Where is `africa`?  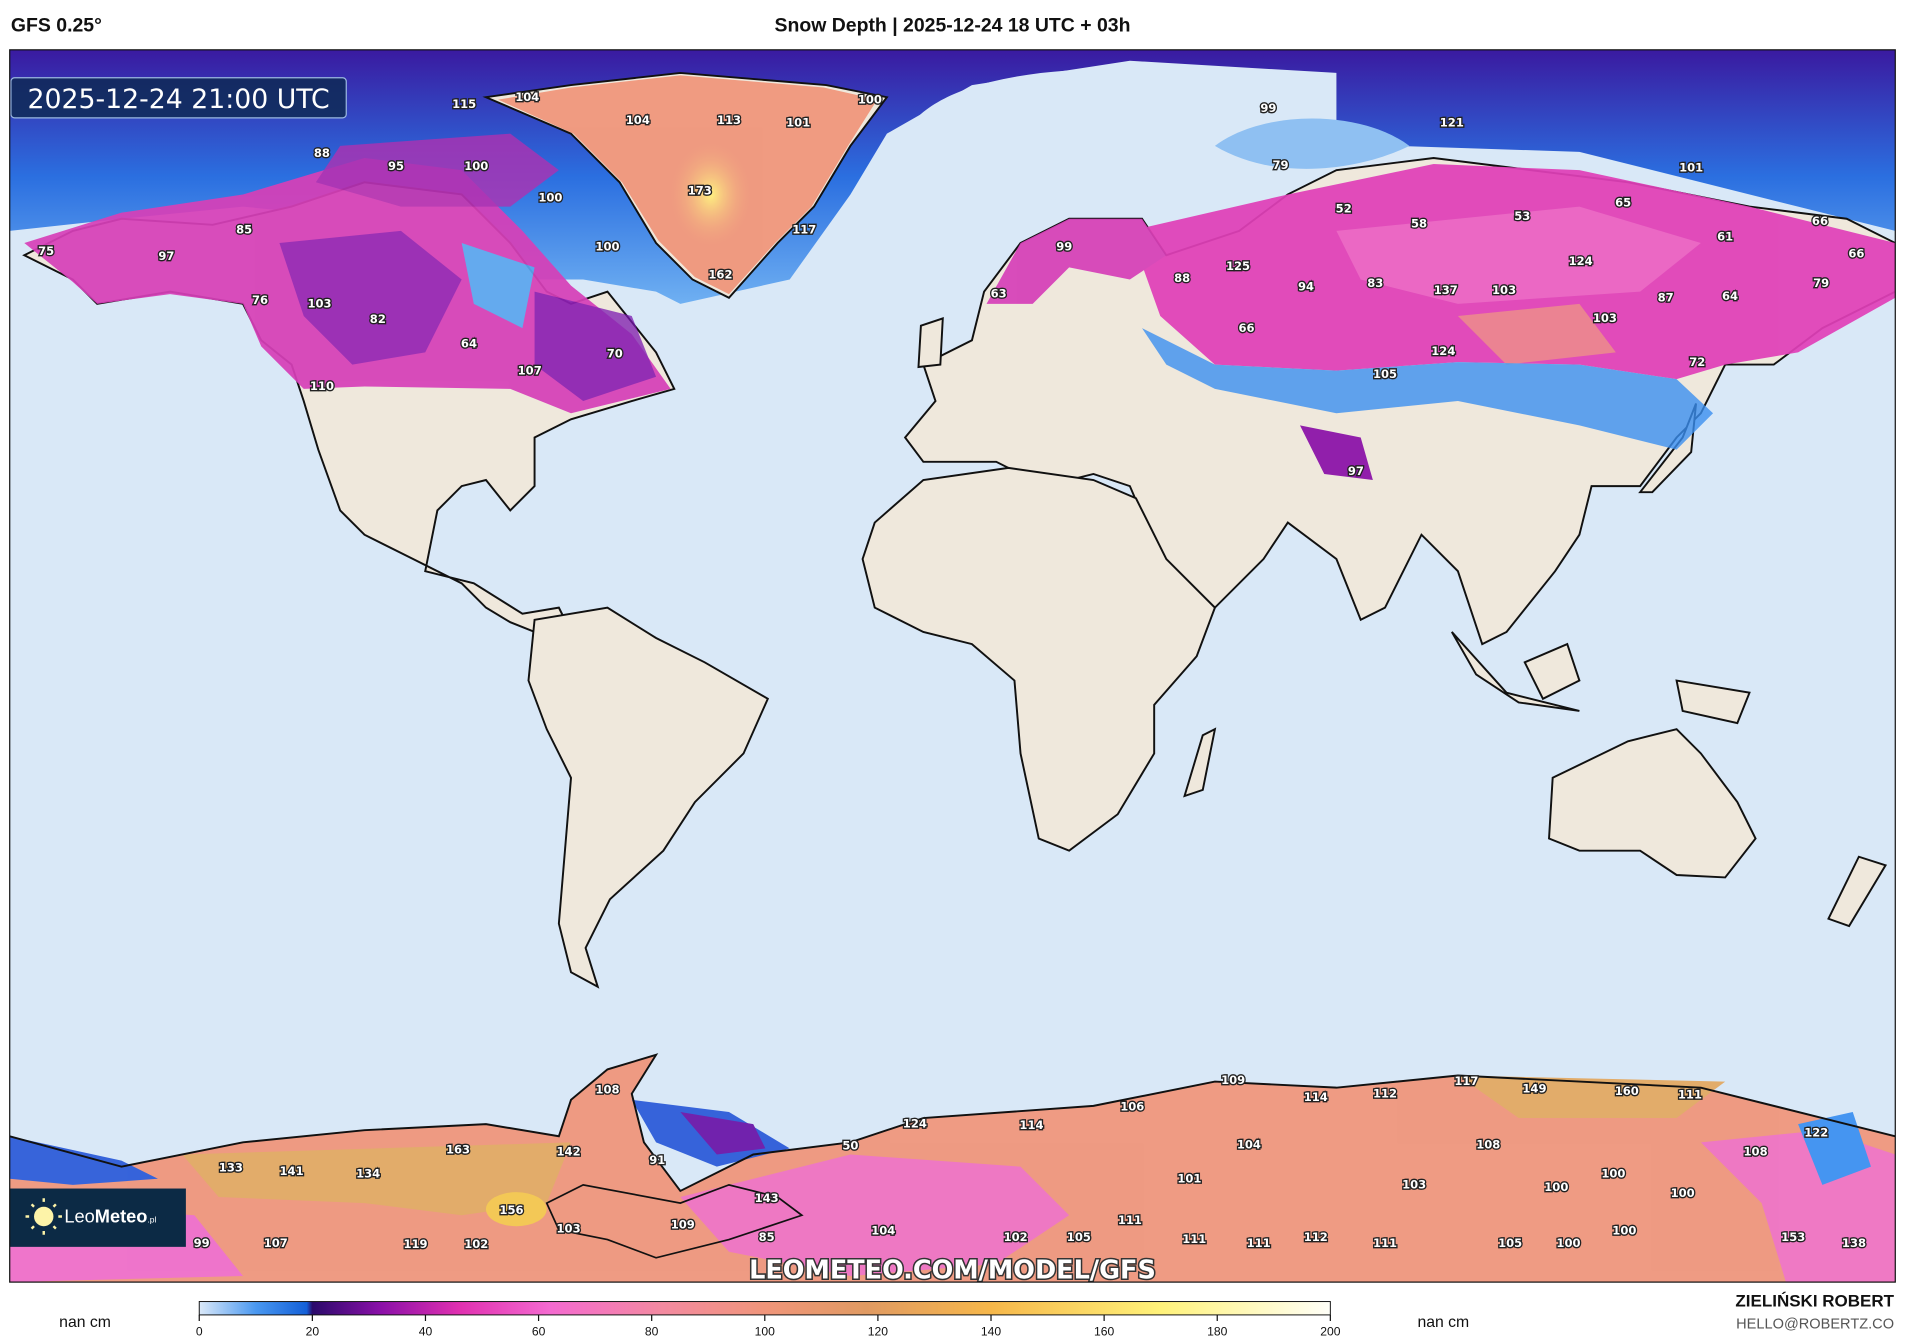
africa is located at coordinates (1039, 659).